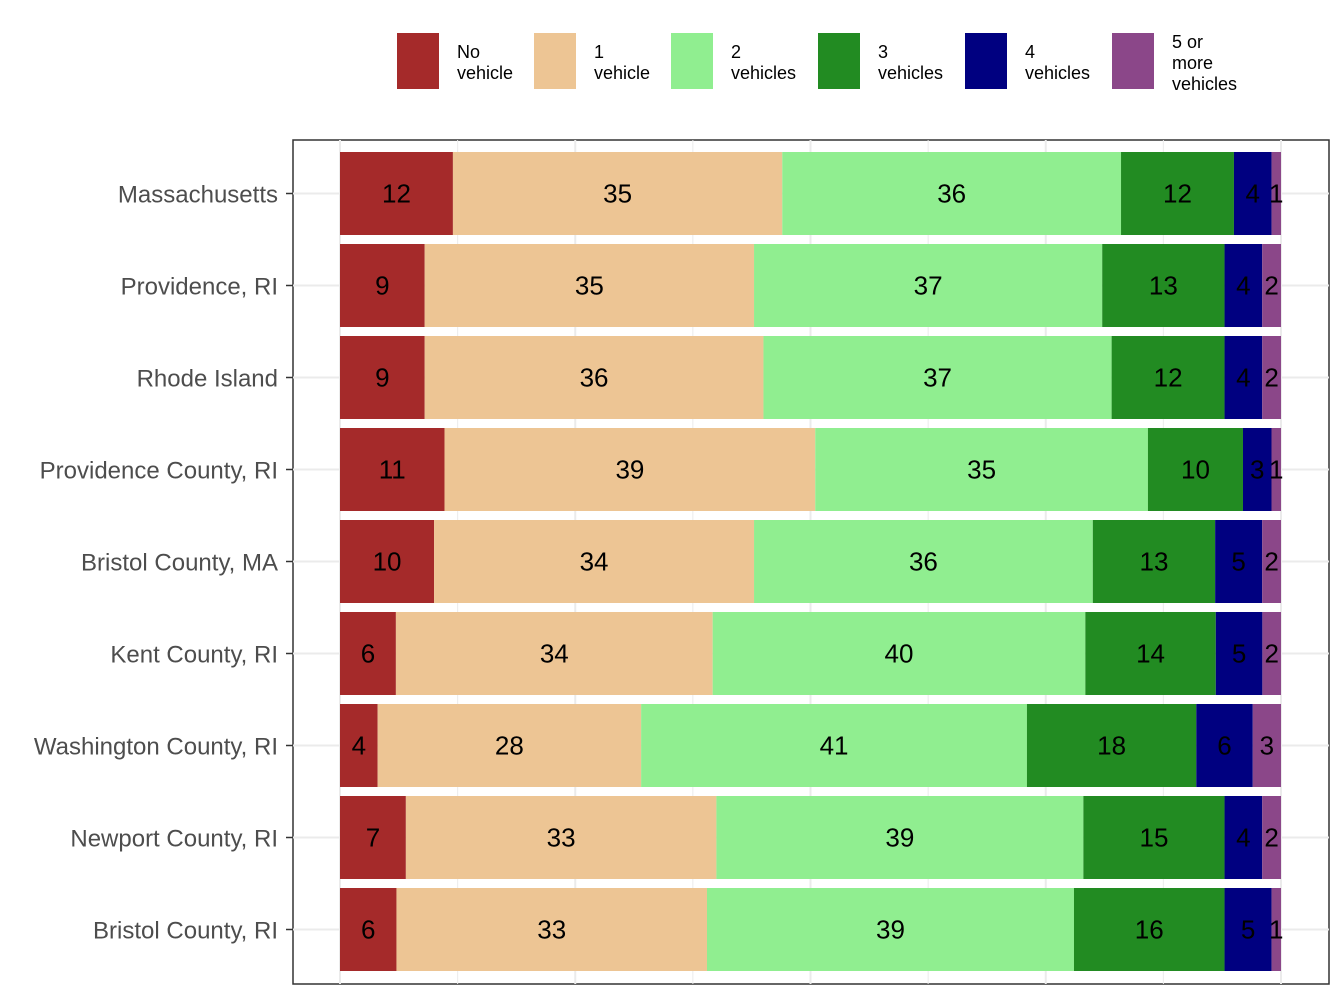 The width and height of the screenshot is (1344, 1008). What do you see at coordinates (736, 52) in the screenshot?
I see `legend-label: 2` at bounding box center [736, 52].